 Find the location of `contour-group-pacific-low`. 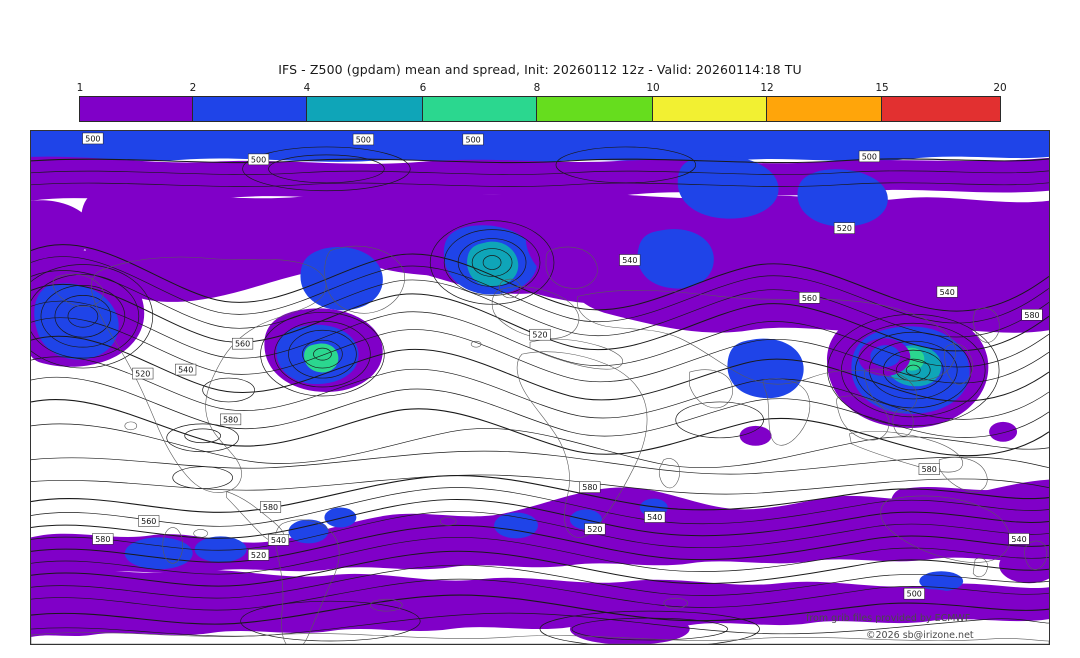

contour-group-pacific-low is located at coordinates (92, 316).